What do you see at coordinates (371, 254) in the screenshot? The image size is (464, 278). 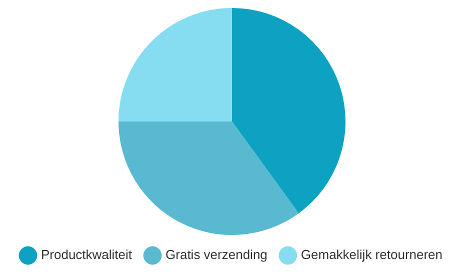 I see `legend-label: Gemakkelijk retourneren` at bounding box center [371, 254].